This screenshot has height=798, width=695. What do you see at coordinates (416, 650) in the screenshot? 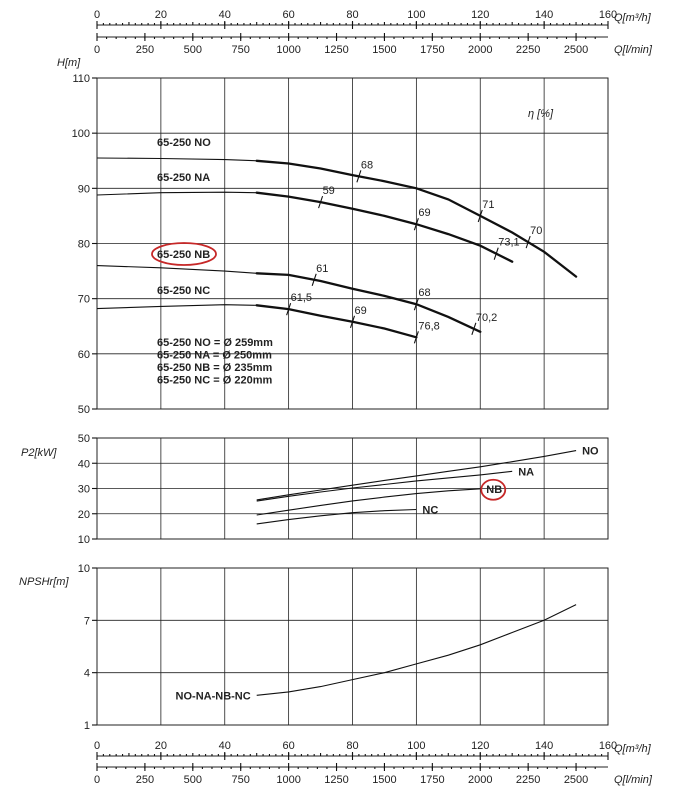
I see `npsh-curve` at bounding box center [416, 650].